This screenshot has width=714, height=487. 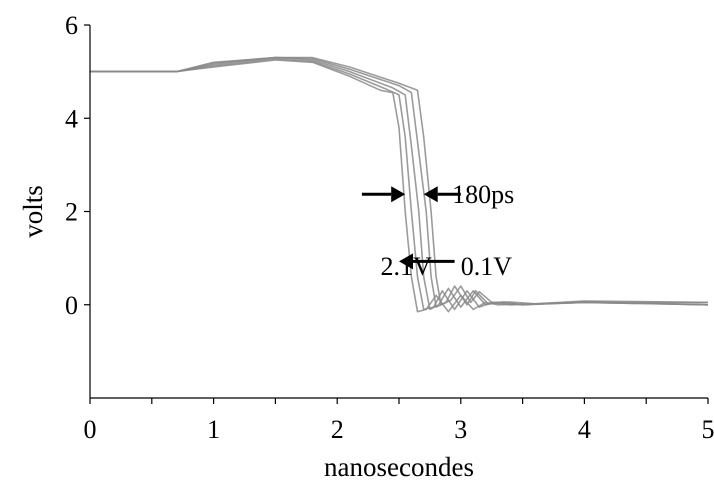 I want to click on x-axis-title: nanosecondes, so click(x=399, y=467).